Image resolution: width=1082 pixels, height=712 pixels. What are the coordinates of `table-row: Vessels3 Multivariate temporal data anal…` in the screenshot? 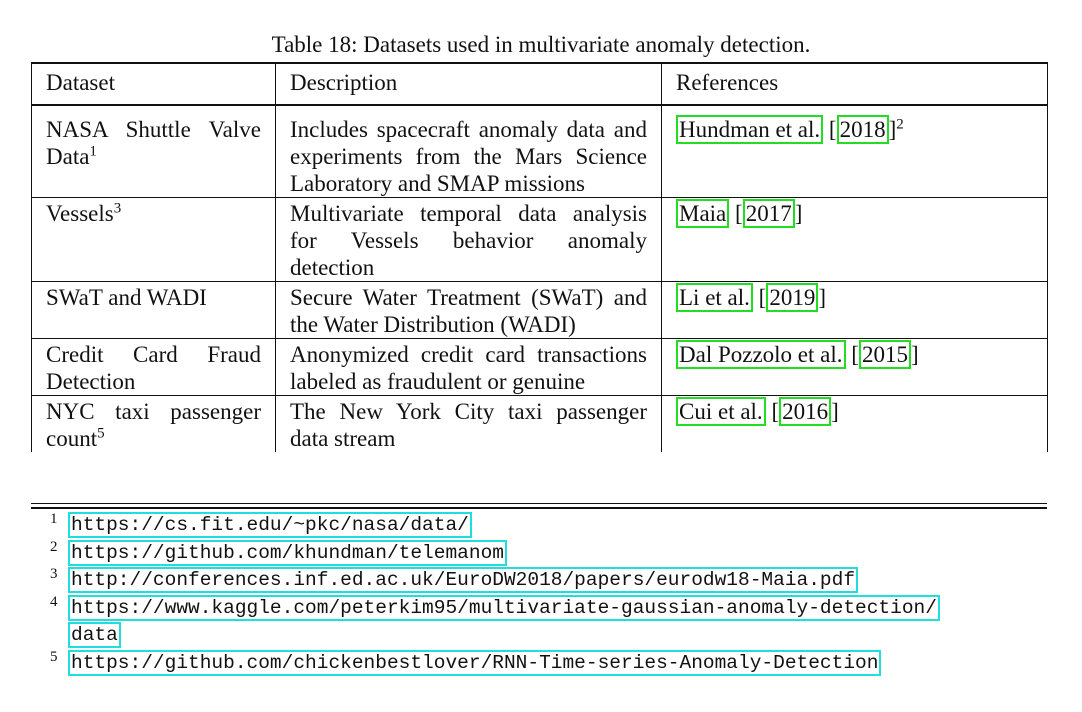 It's located at (539, 239).